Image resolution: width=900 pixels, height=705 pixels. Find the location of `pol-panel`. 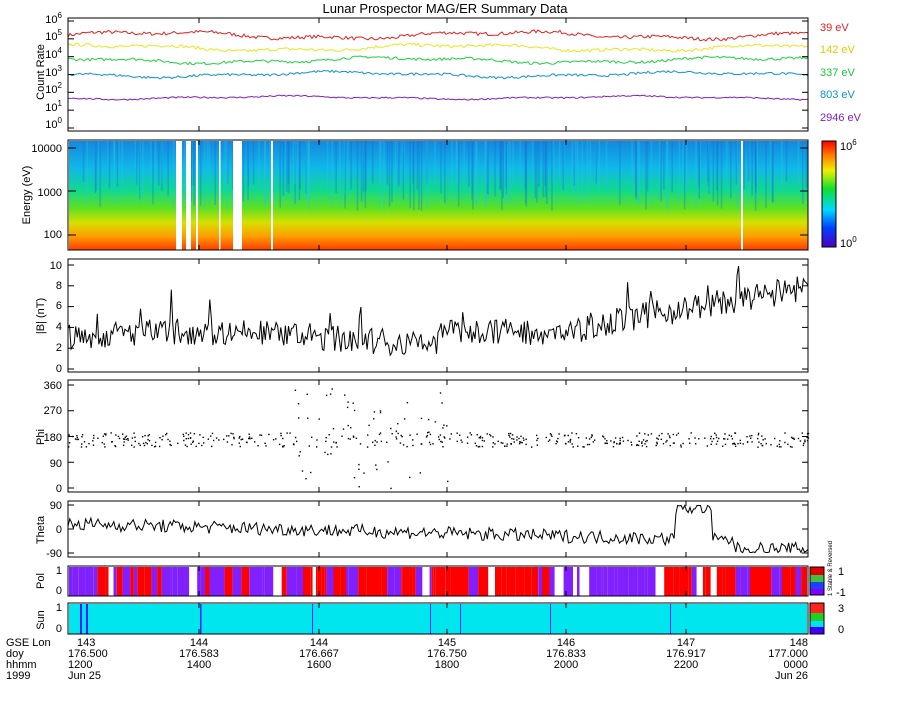

pol-panel is located at coordinates (438, 581).